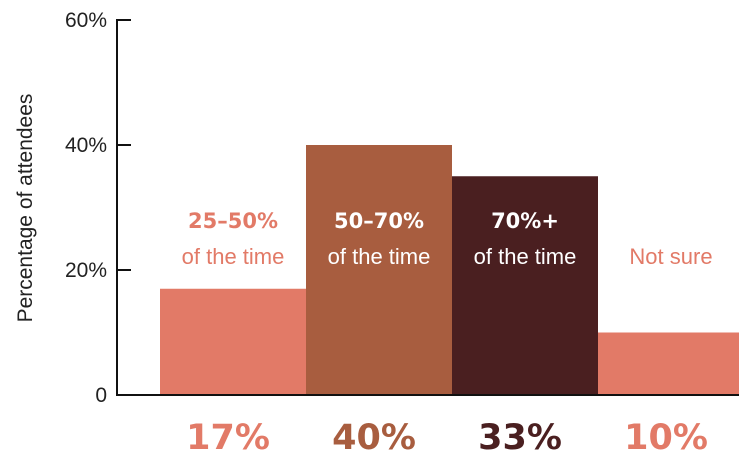  Describe the element at coordinates (670, 256) in the screenshot. I see `category-label-sub: Not sure` at that location.